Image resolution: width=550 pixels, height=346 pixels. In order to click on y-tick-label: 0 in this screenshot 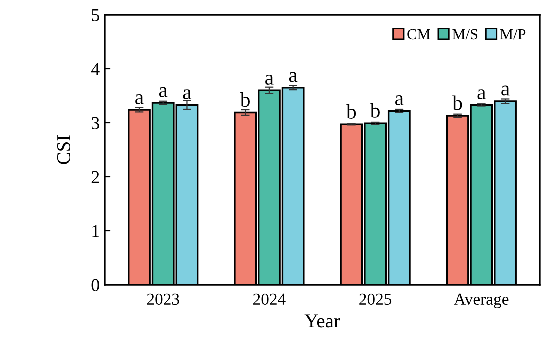, I will do `click(96, 285)`.